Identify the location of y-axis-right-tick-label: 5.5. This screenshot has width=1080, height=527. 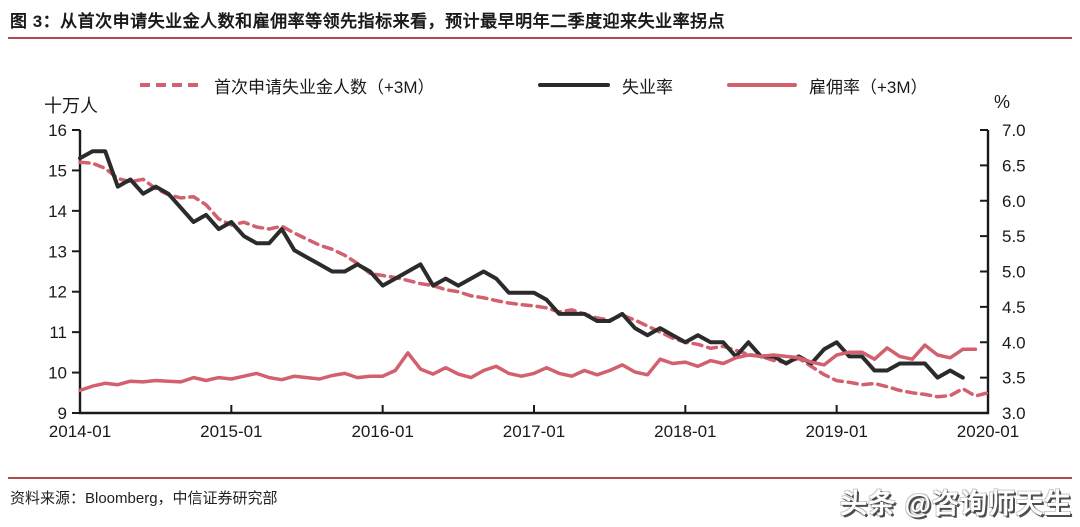
(1014, 236).